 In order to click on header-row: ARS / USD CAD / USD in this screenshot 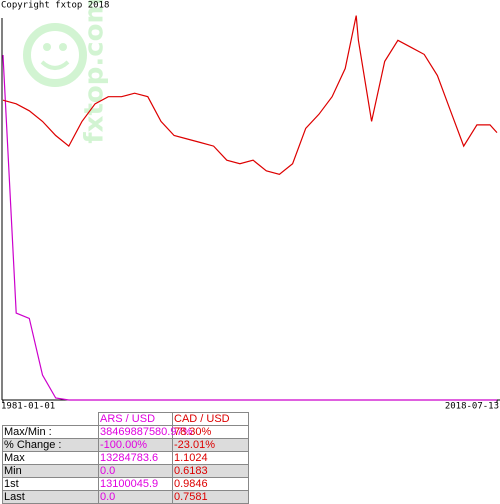, I will do `click(126, 419)`.